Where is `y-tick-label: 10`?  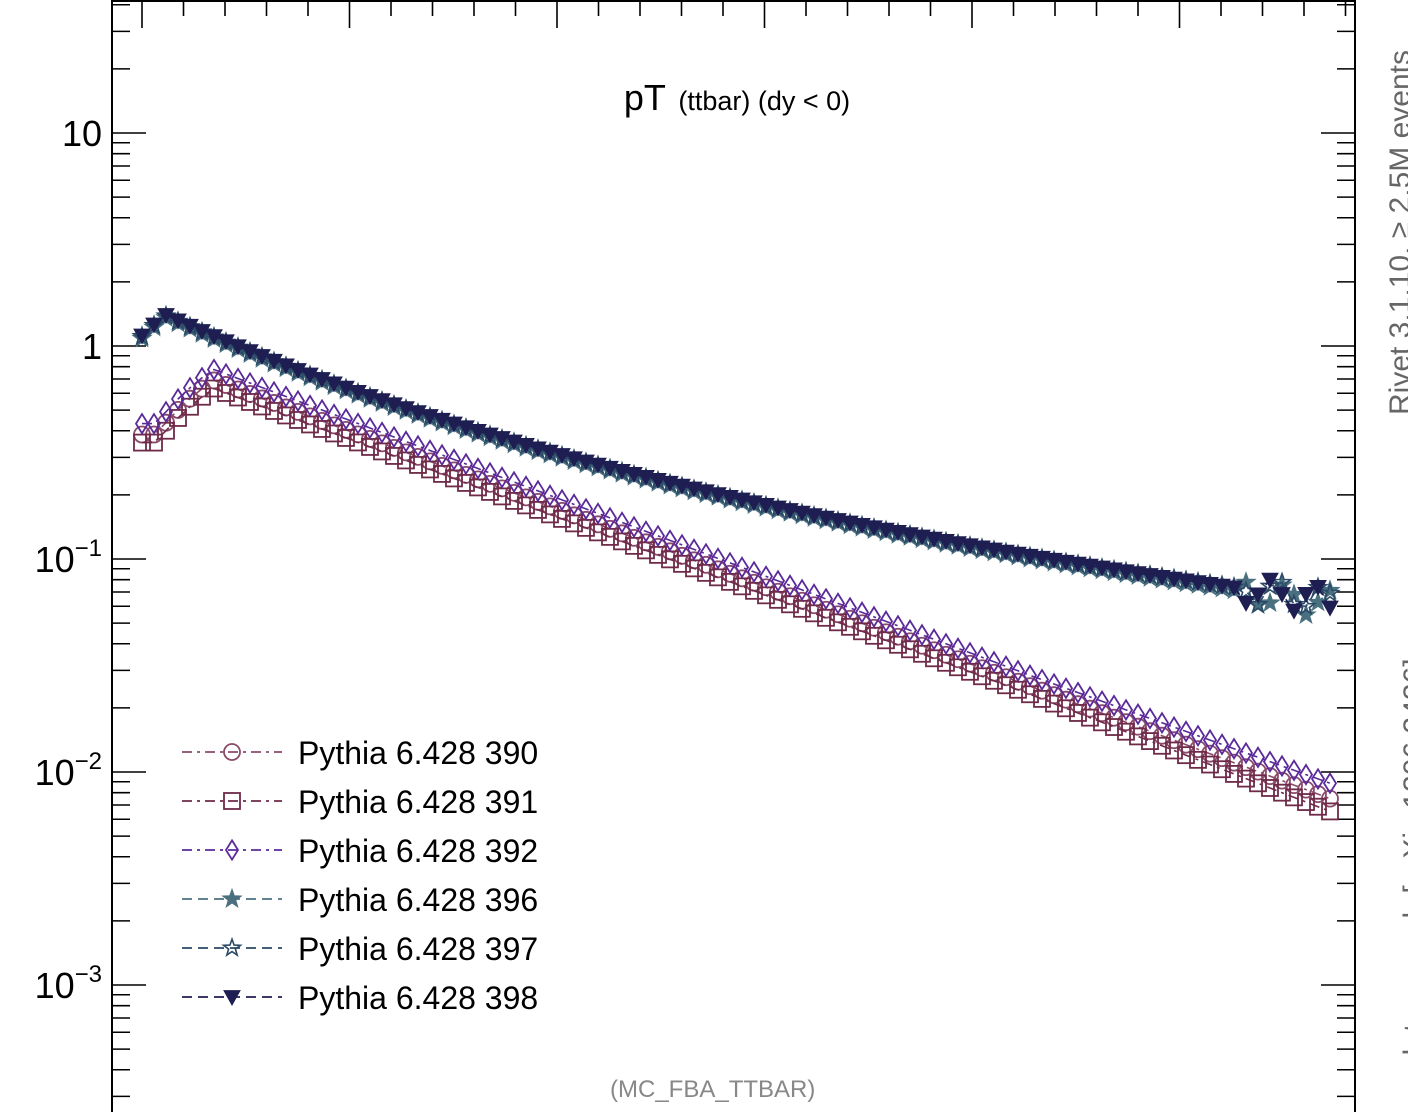
y-tick-label: 10 is located at coordinates (82, 133).